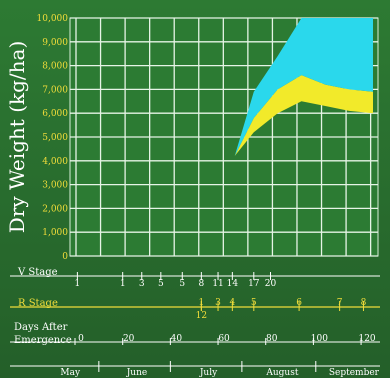  What do you see at coordinates (217, 284) in the screenshot?
I see `v-stage-tick-label: 11` at bounding box center [217, 284].